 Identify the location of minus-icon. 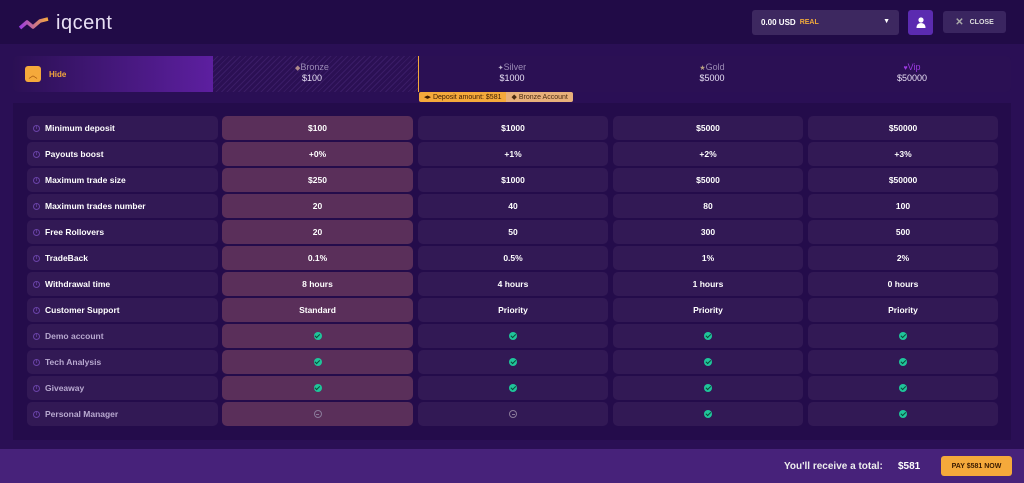
(317, 414).